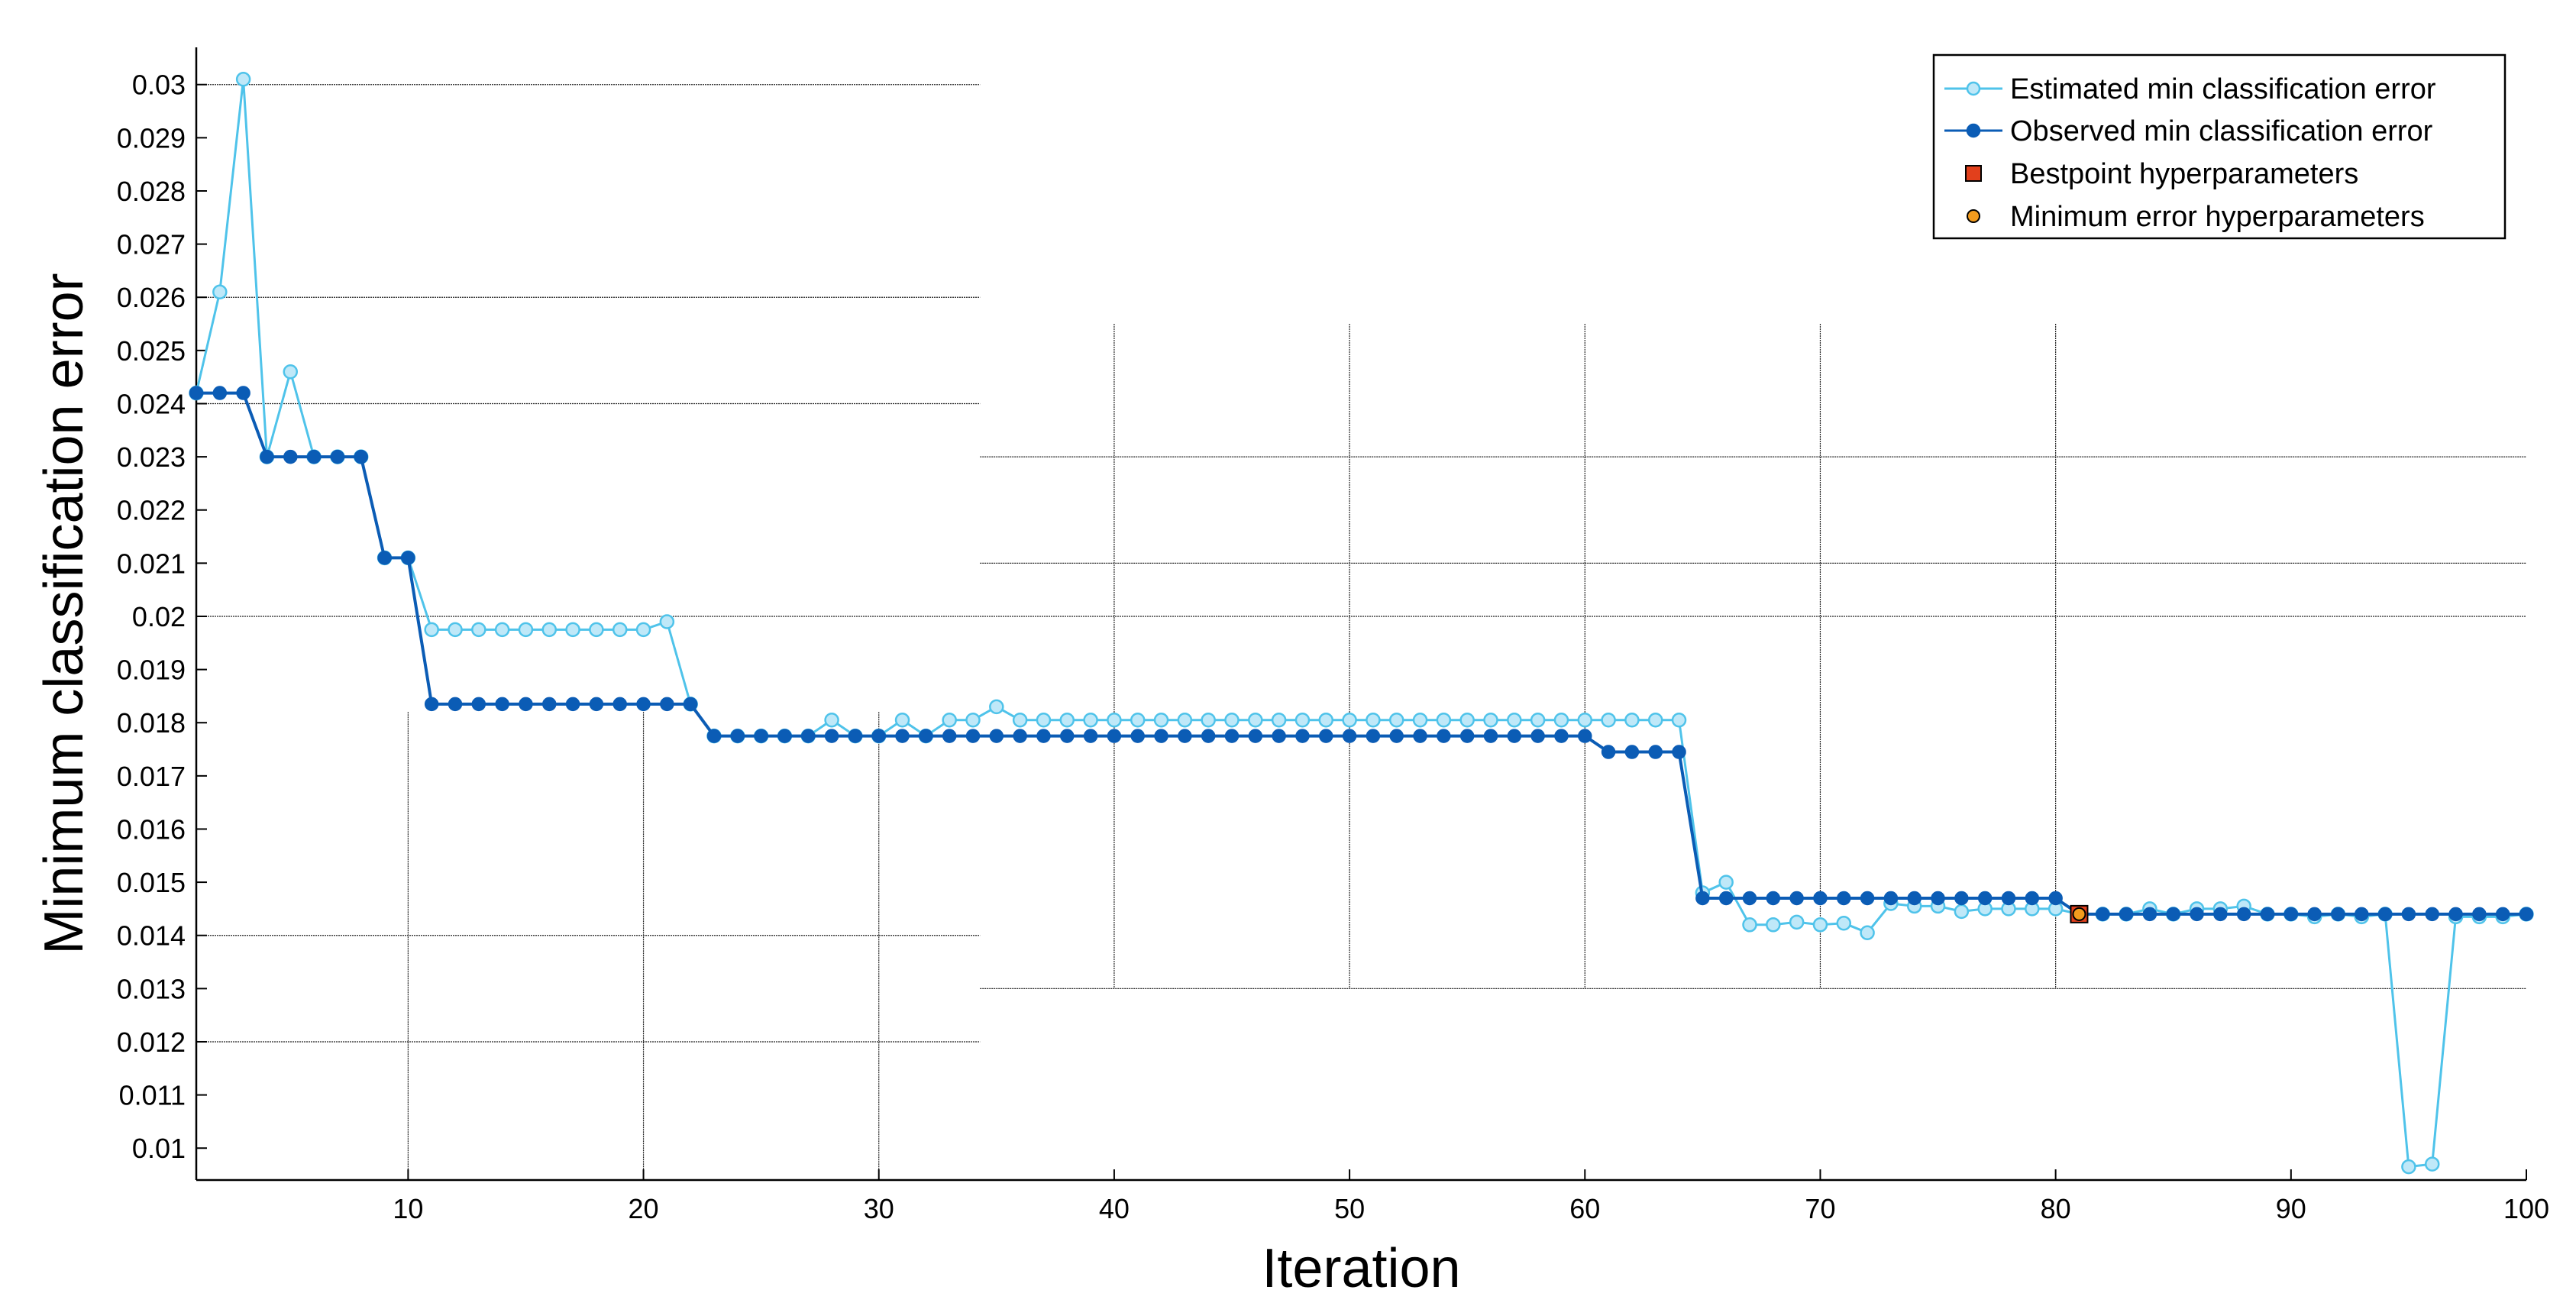 The image size is (2576, 1303). I want to click on y-tick-label: 0.012, so click(151, 1042).